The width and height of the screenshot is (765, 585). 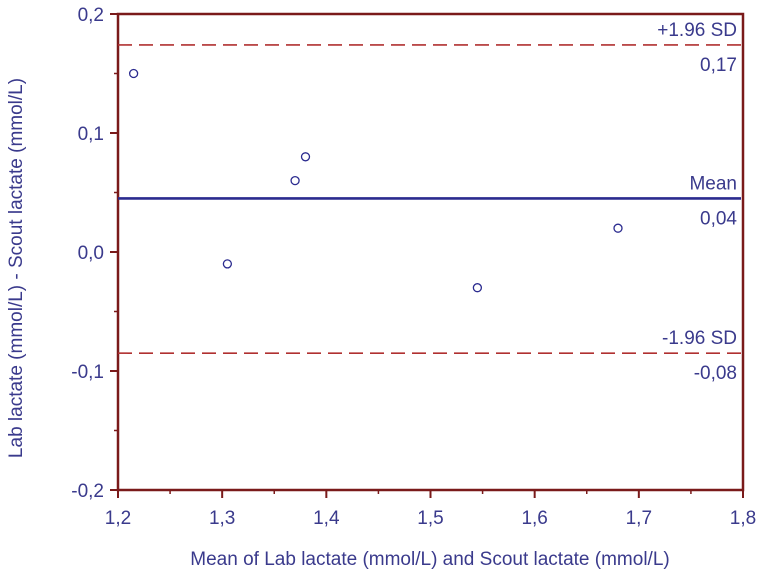 I want to click on x-tick-label: 1,5, so click(x=430, y=518).